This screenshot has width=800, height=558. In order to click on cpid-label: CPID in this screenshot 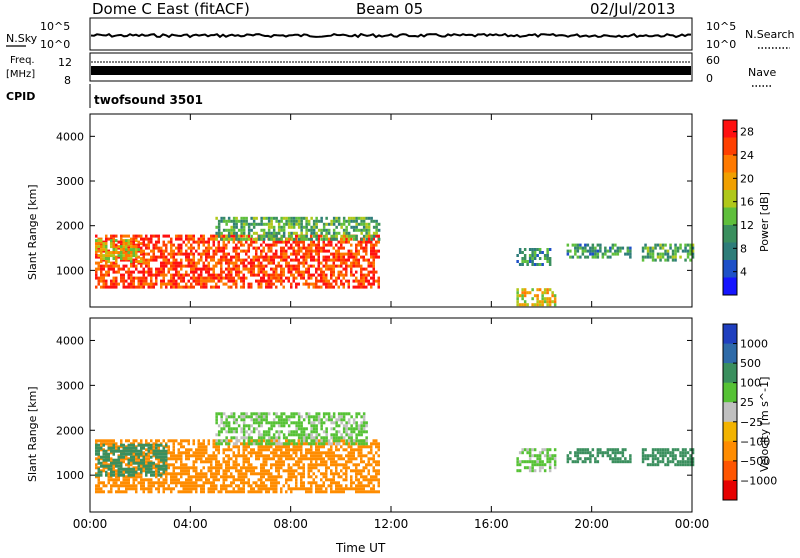, I will do `click(20, 96)`.